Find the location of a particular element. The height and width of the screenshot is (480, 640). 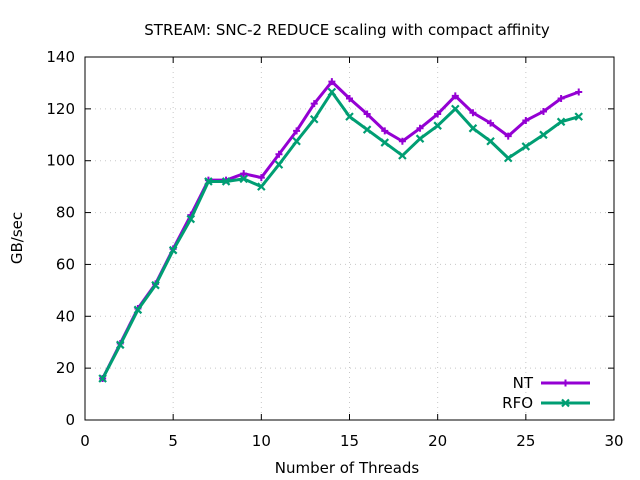

y-axis-title: GB/sec is located at coordinates (17, 238).